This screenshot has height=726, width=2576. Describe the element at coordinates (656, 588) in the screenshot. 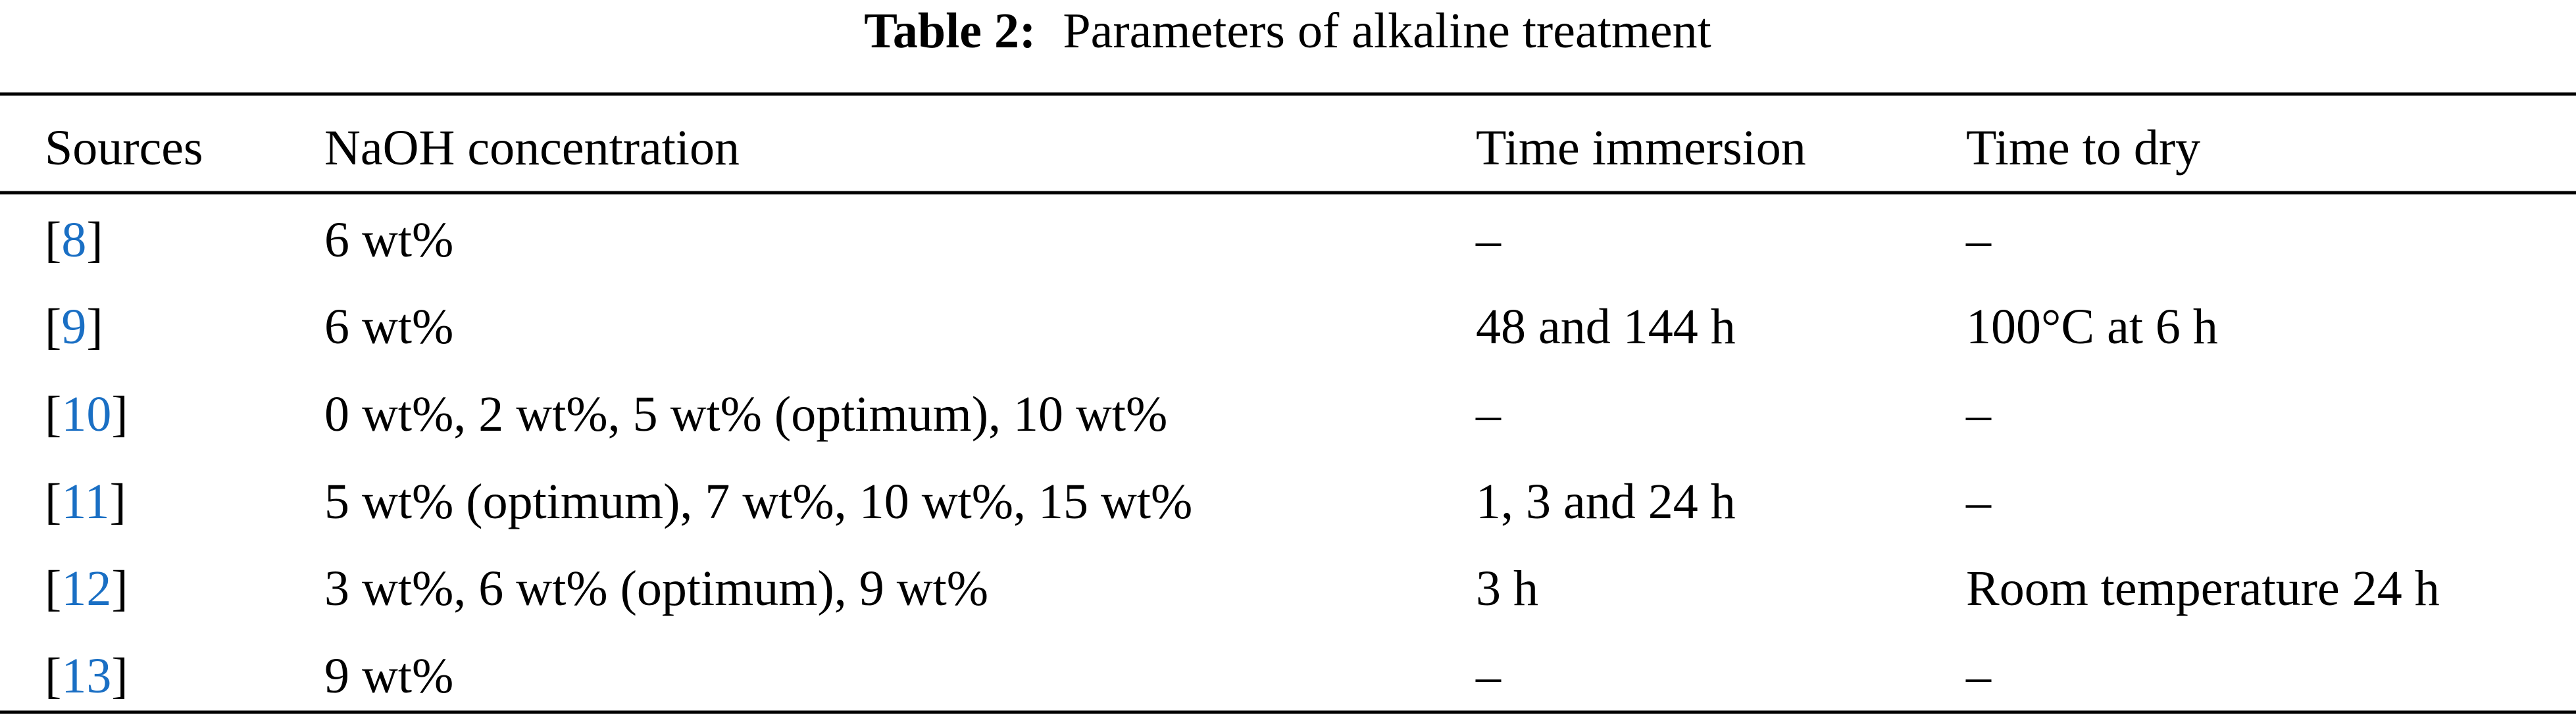

I see `naoh-cell: 3 wt%, 6 wt% (optimum), 9 wt%` at that location.